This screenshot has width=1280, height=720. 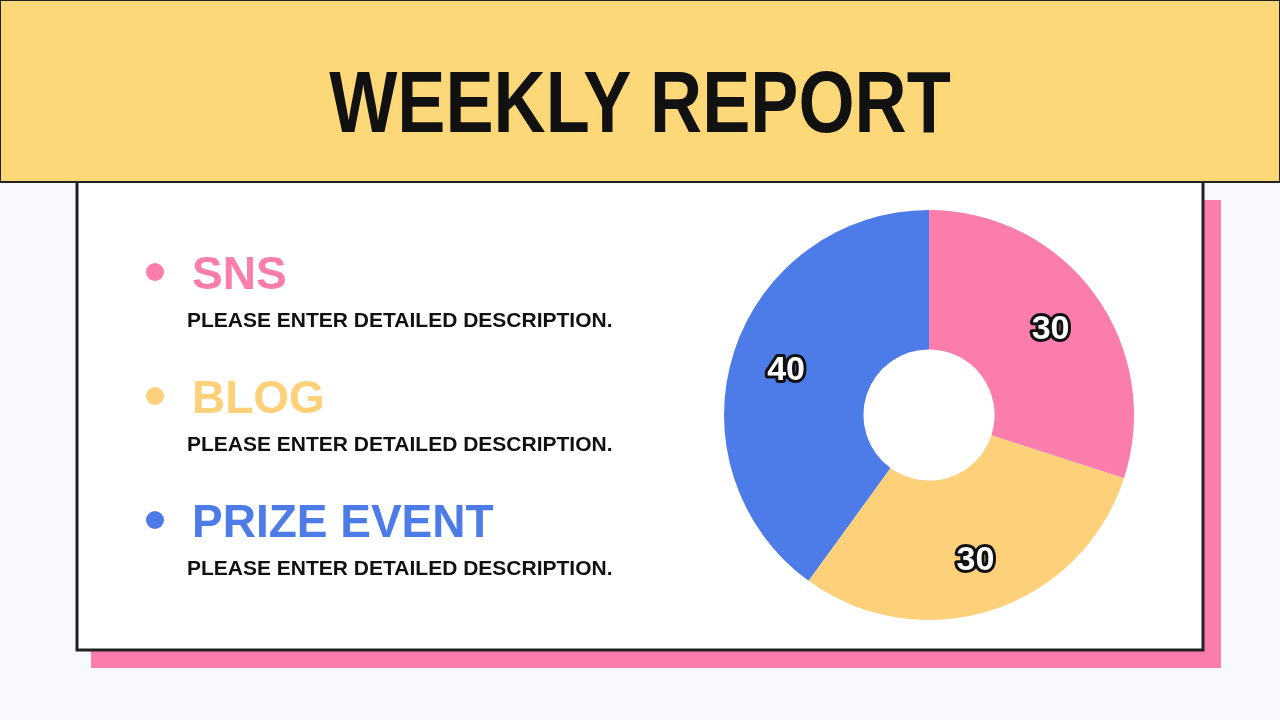 I want to click on legend-label: BLOG, so click(x=258, y=397).